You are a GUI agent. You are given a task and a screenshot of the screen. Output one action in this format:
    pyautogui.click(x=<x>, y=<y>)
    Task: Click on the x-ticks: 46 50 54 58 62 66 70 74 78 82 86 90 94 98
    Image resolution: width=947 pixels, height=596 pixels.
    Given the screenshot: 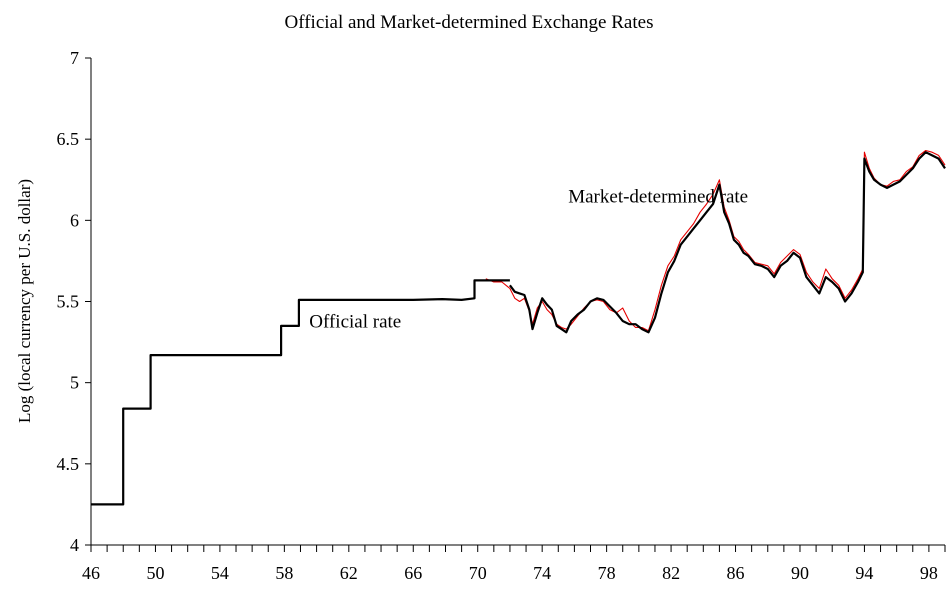 What is the action you would take?
    pyautogui.click(x=514, y=564)
    